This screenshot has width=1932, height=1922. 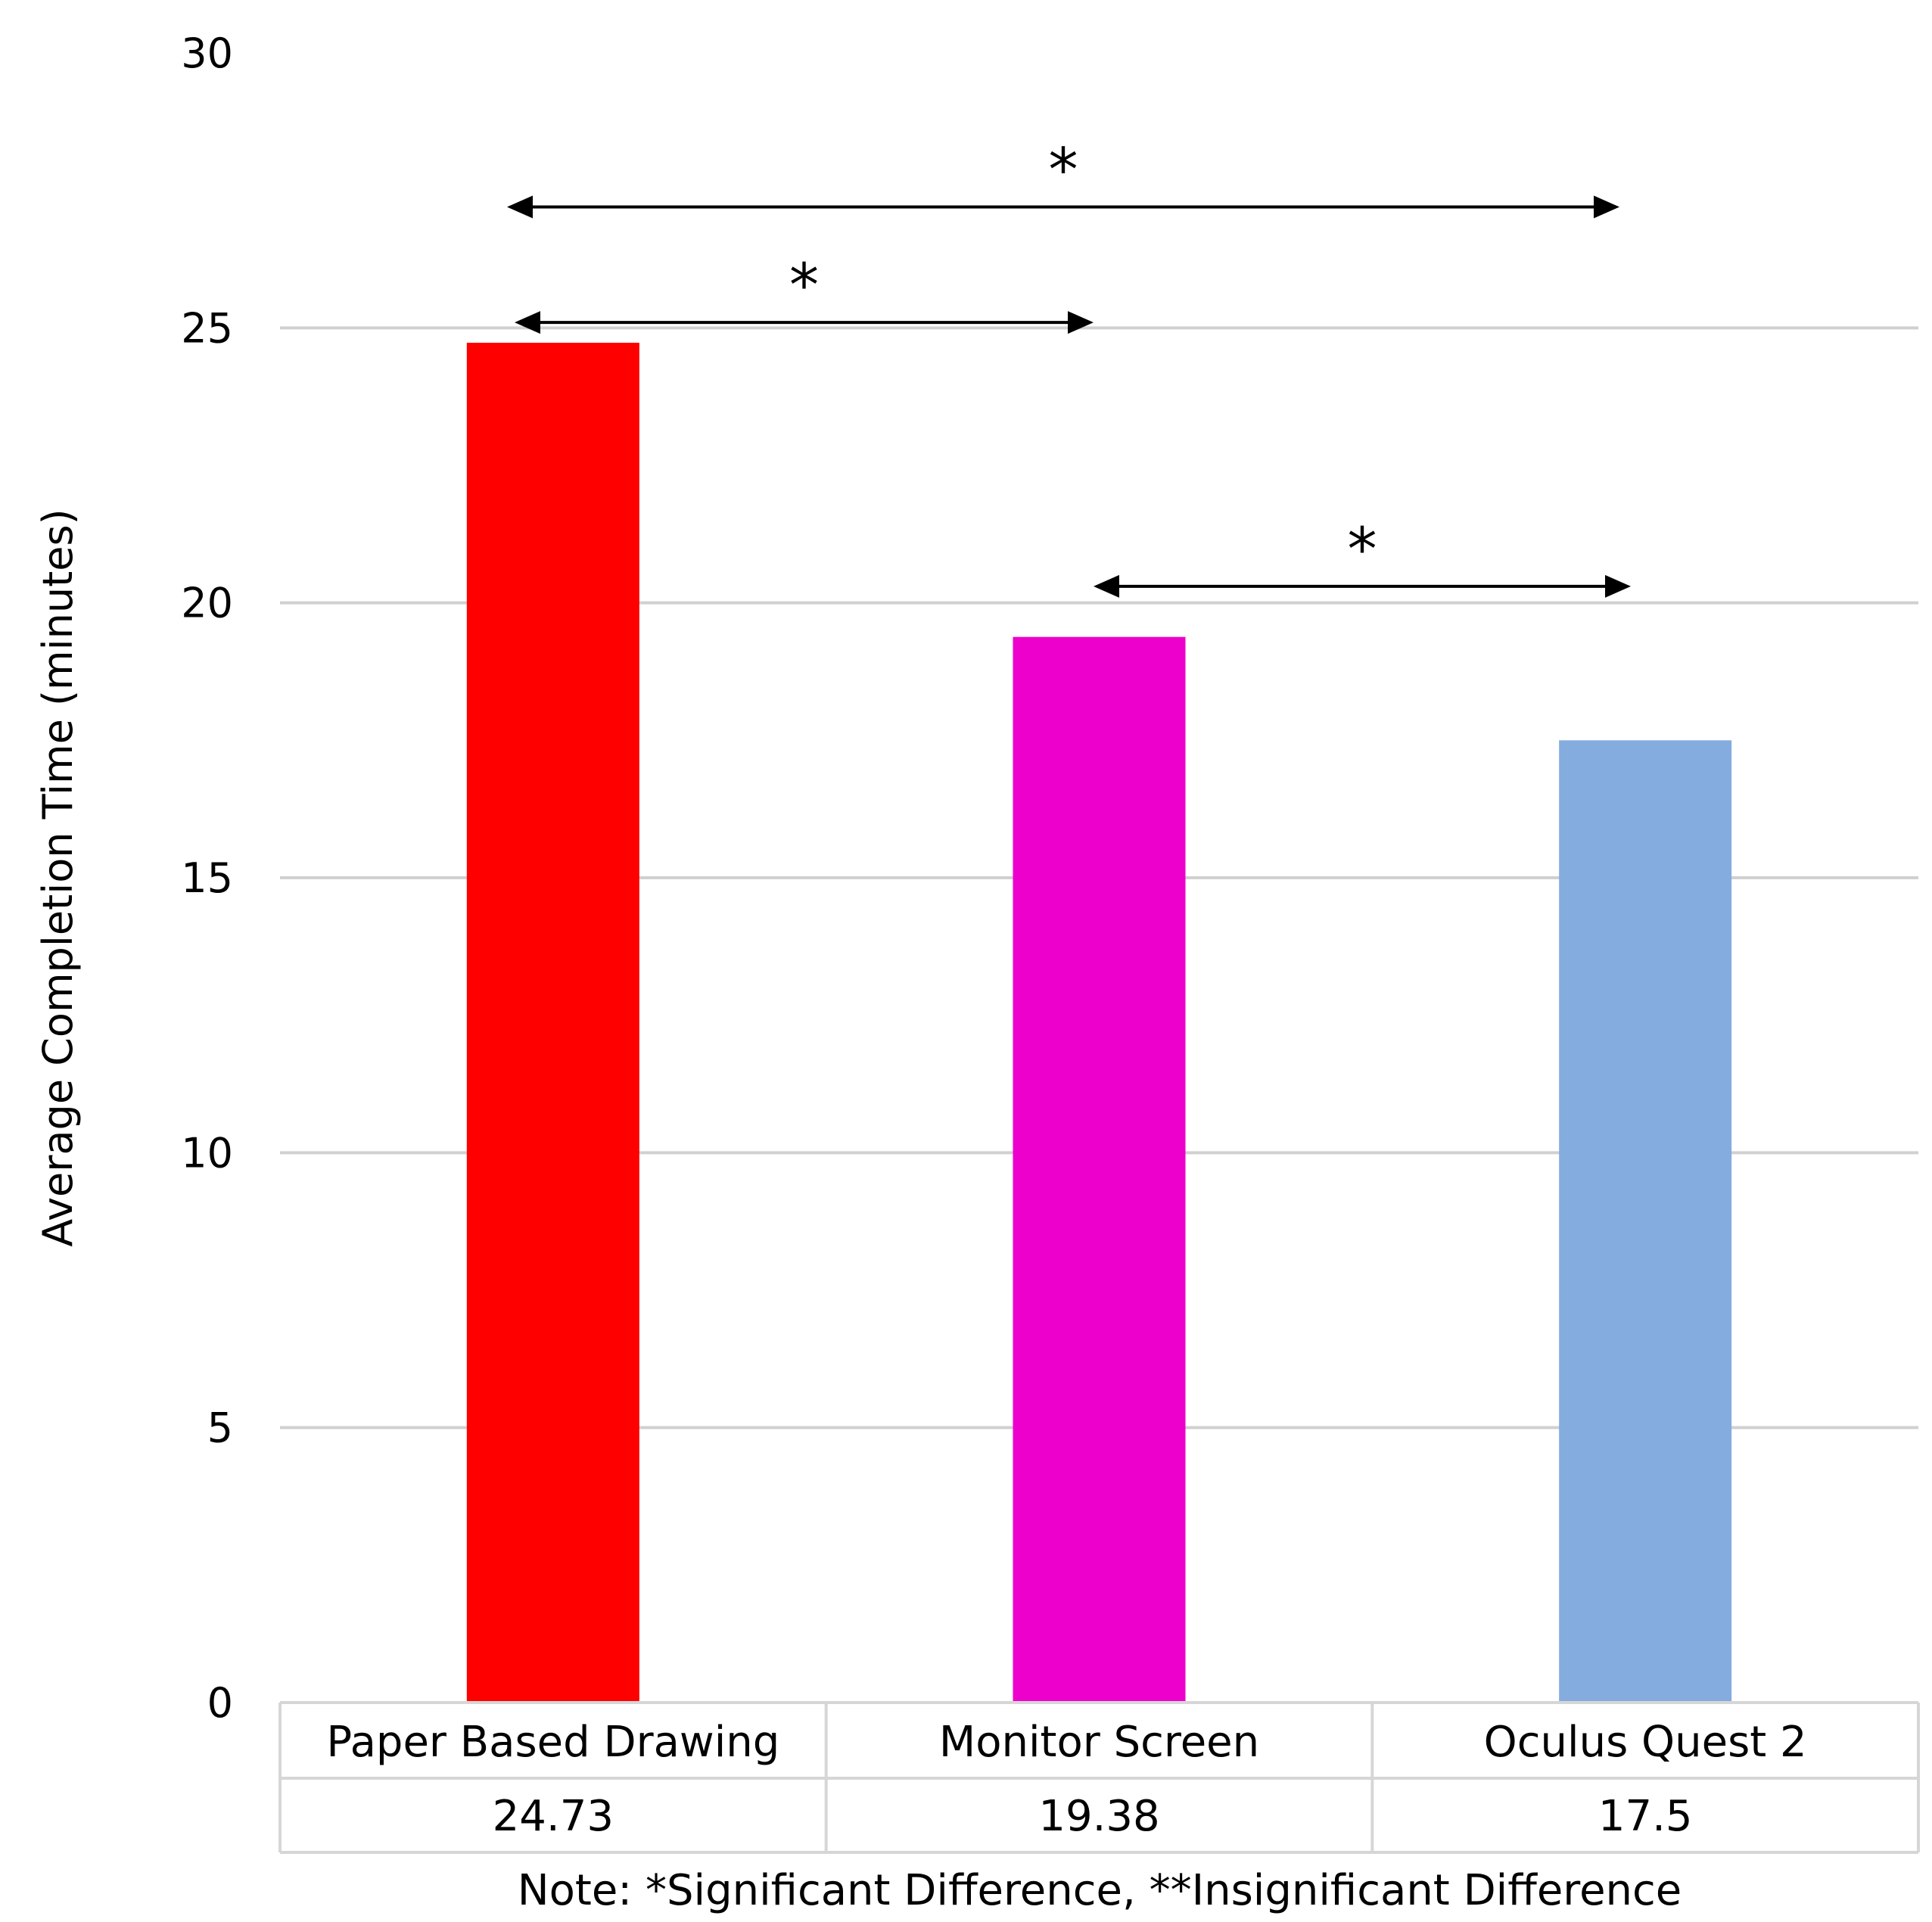 I want to click on y-tick-label: 25, so click(x=207, y=328).